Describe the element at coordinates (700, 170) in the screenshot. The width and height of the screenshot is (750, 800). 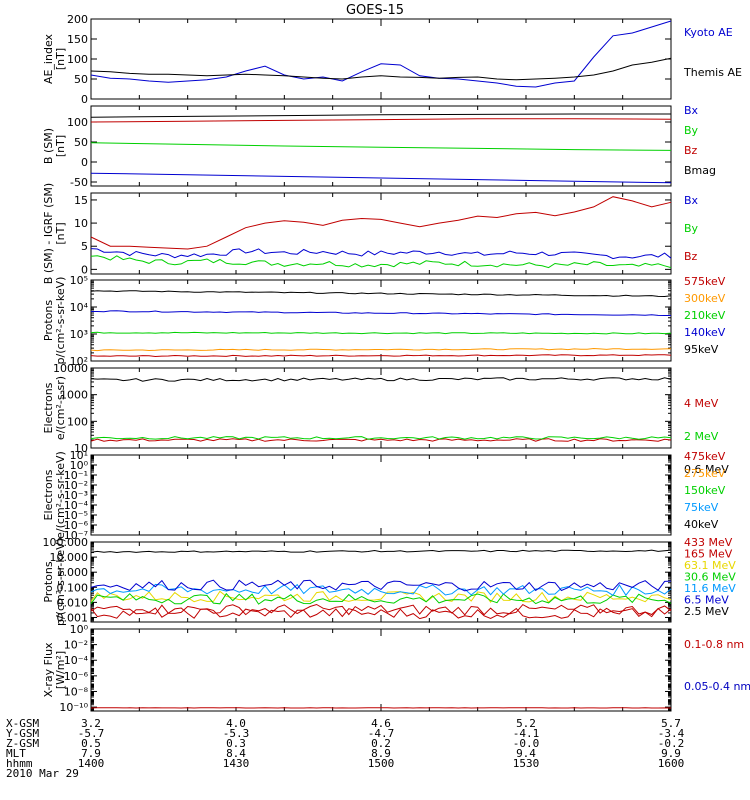
I see `legend-entry: Bmag` at that location.